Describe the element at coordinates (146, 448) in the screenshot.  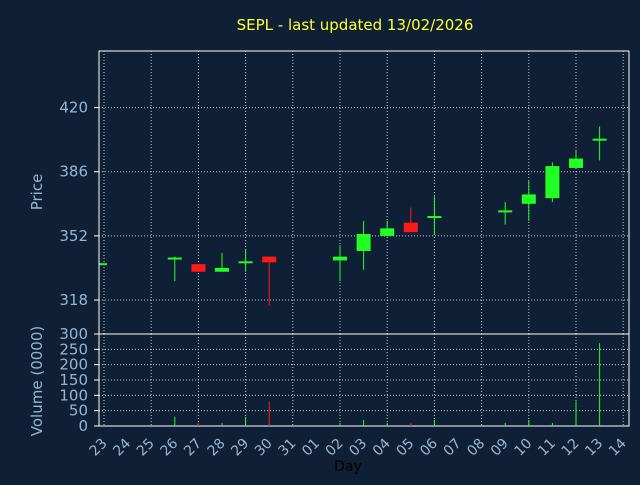
I see `x-tick-label: 25` at that location.